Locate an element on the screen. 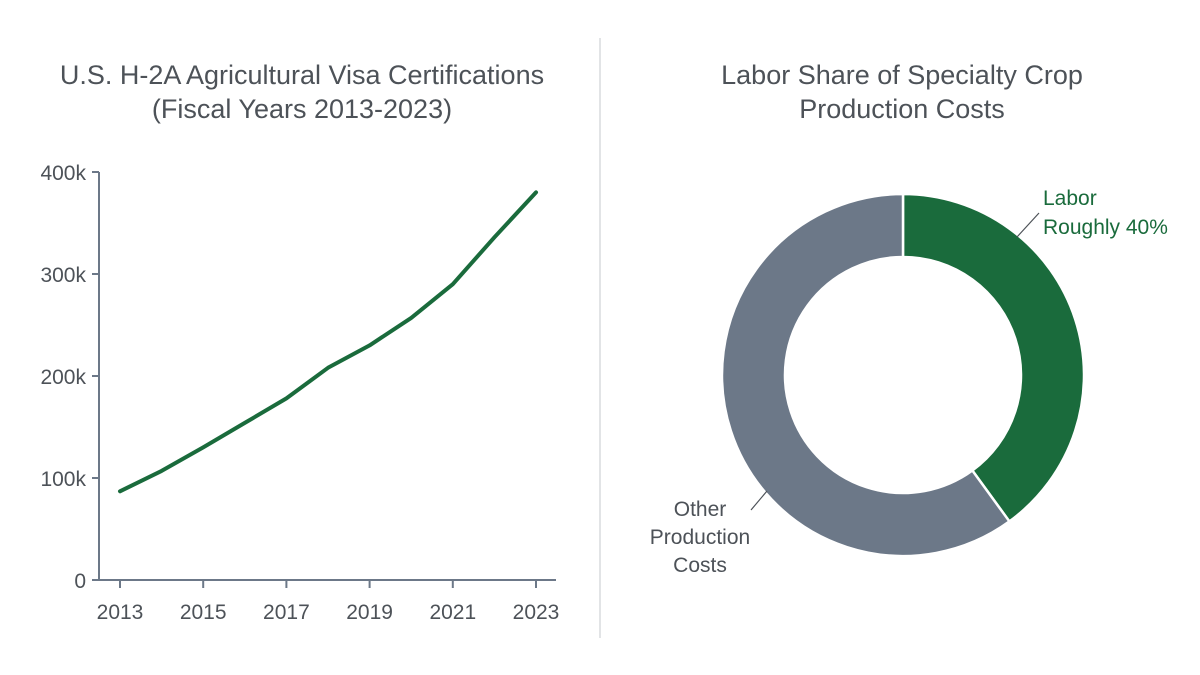 The image size is (1200, 675). other-label-line3: Costs is located at coordinates (700, 565).